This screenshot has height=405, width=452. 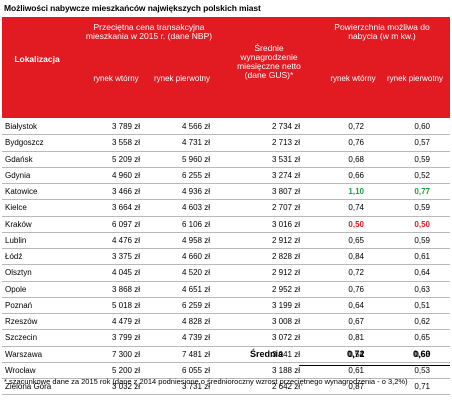 I want to click on area-secondary-cell: 0,74, so click(x=332, y=208).